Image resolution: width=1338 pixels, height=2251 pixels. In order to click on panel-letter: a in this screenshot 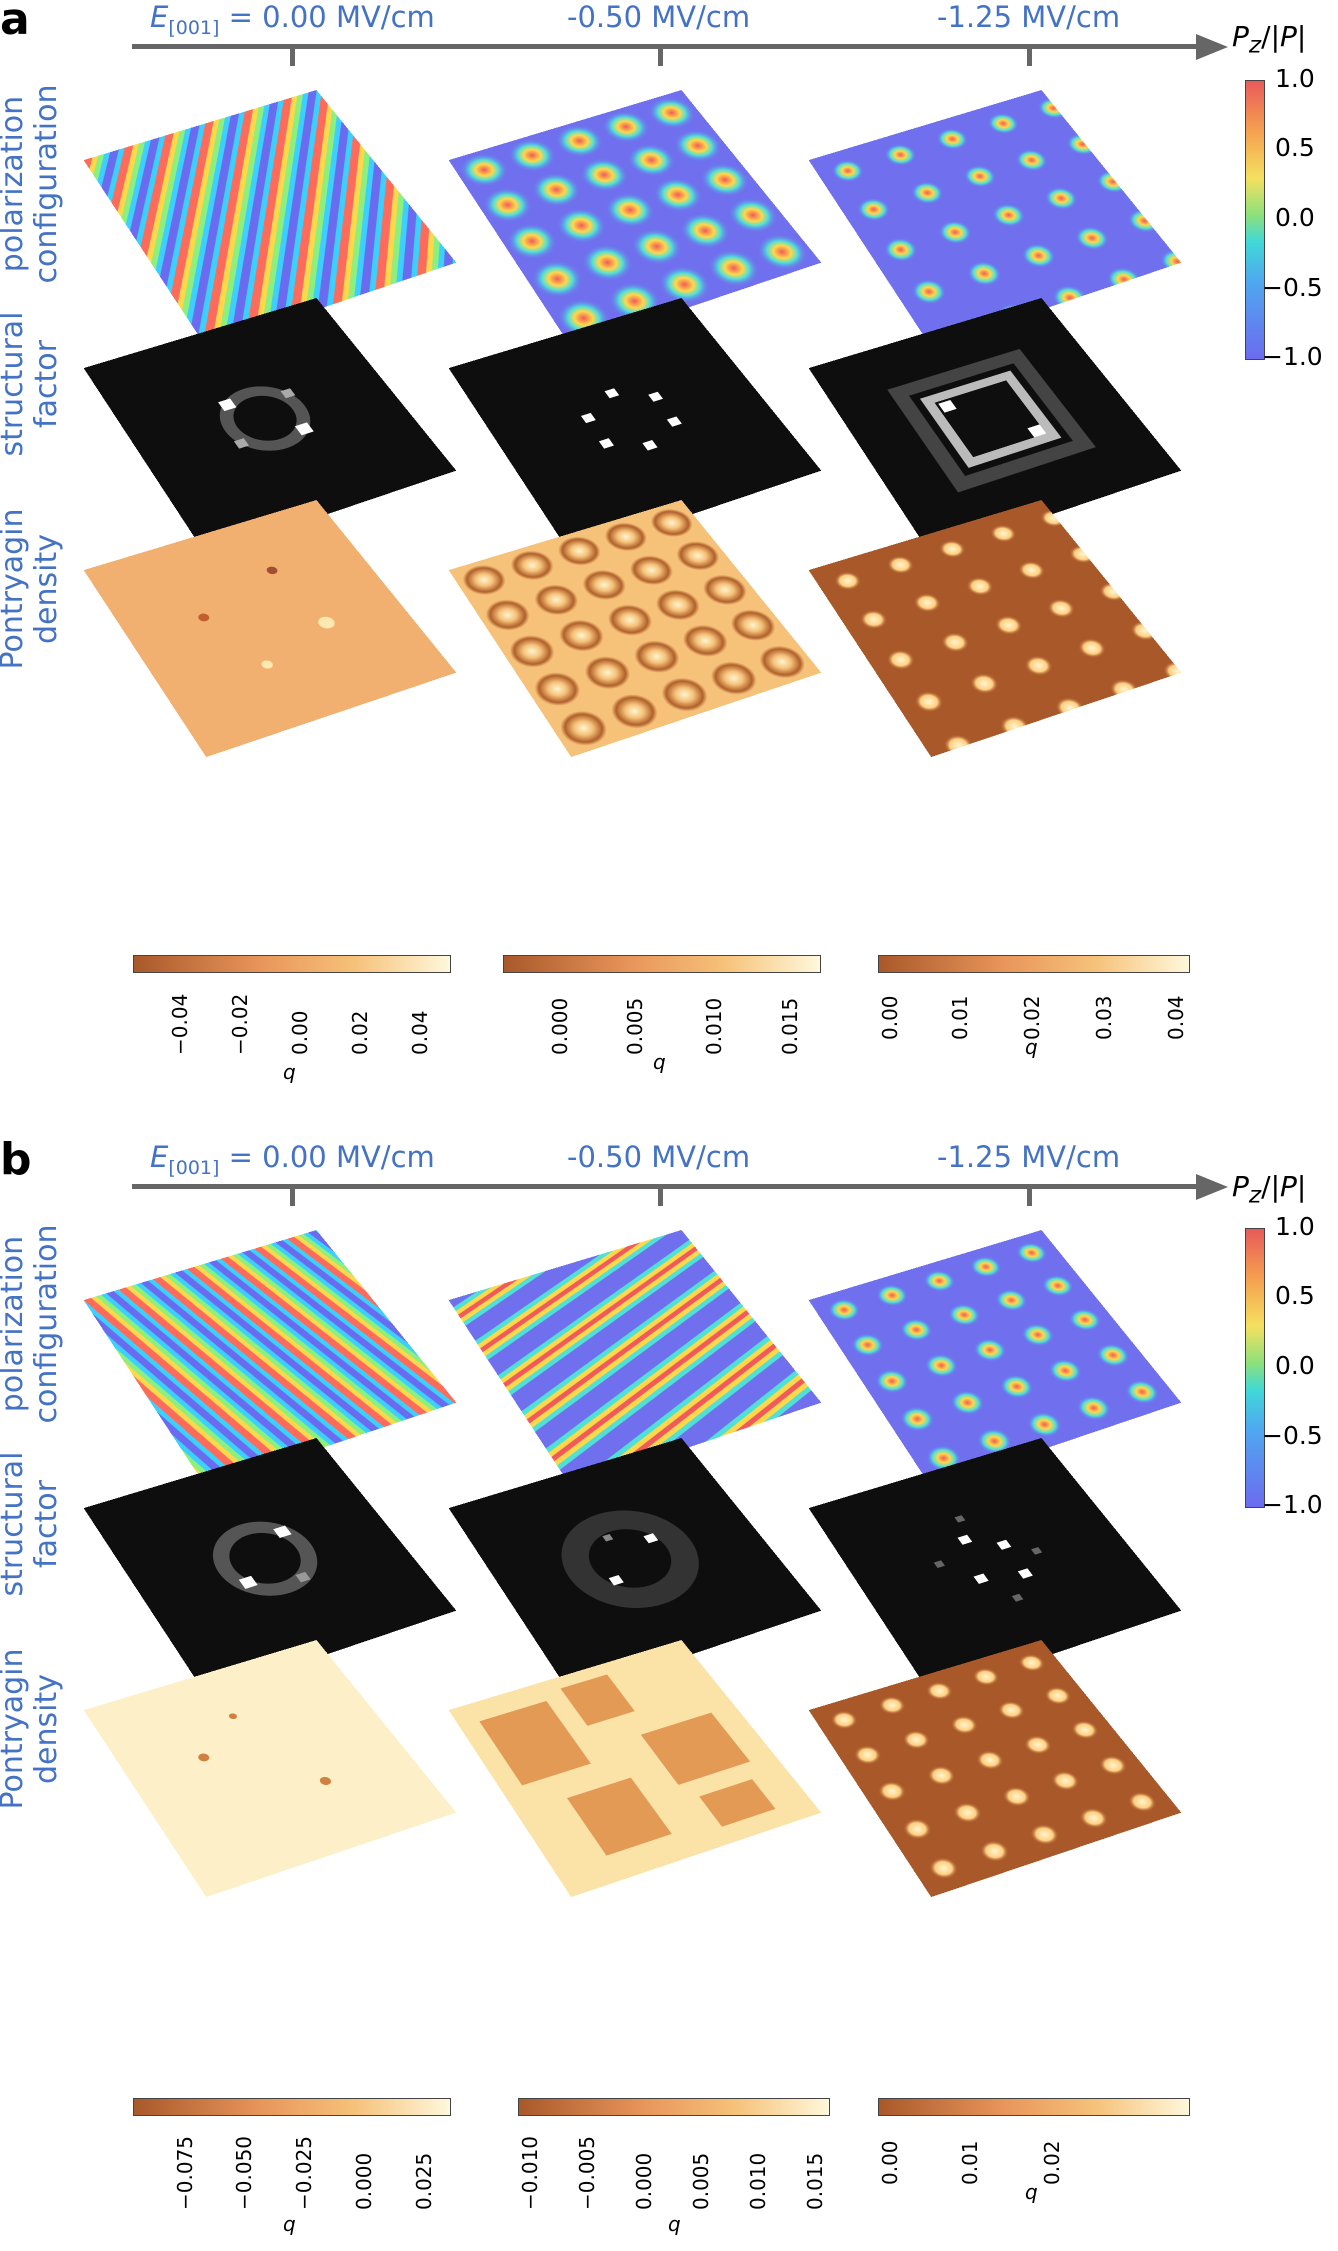, I will do `click(15, 22)`.